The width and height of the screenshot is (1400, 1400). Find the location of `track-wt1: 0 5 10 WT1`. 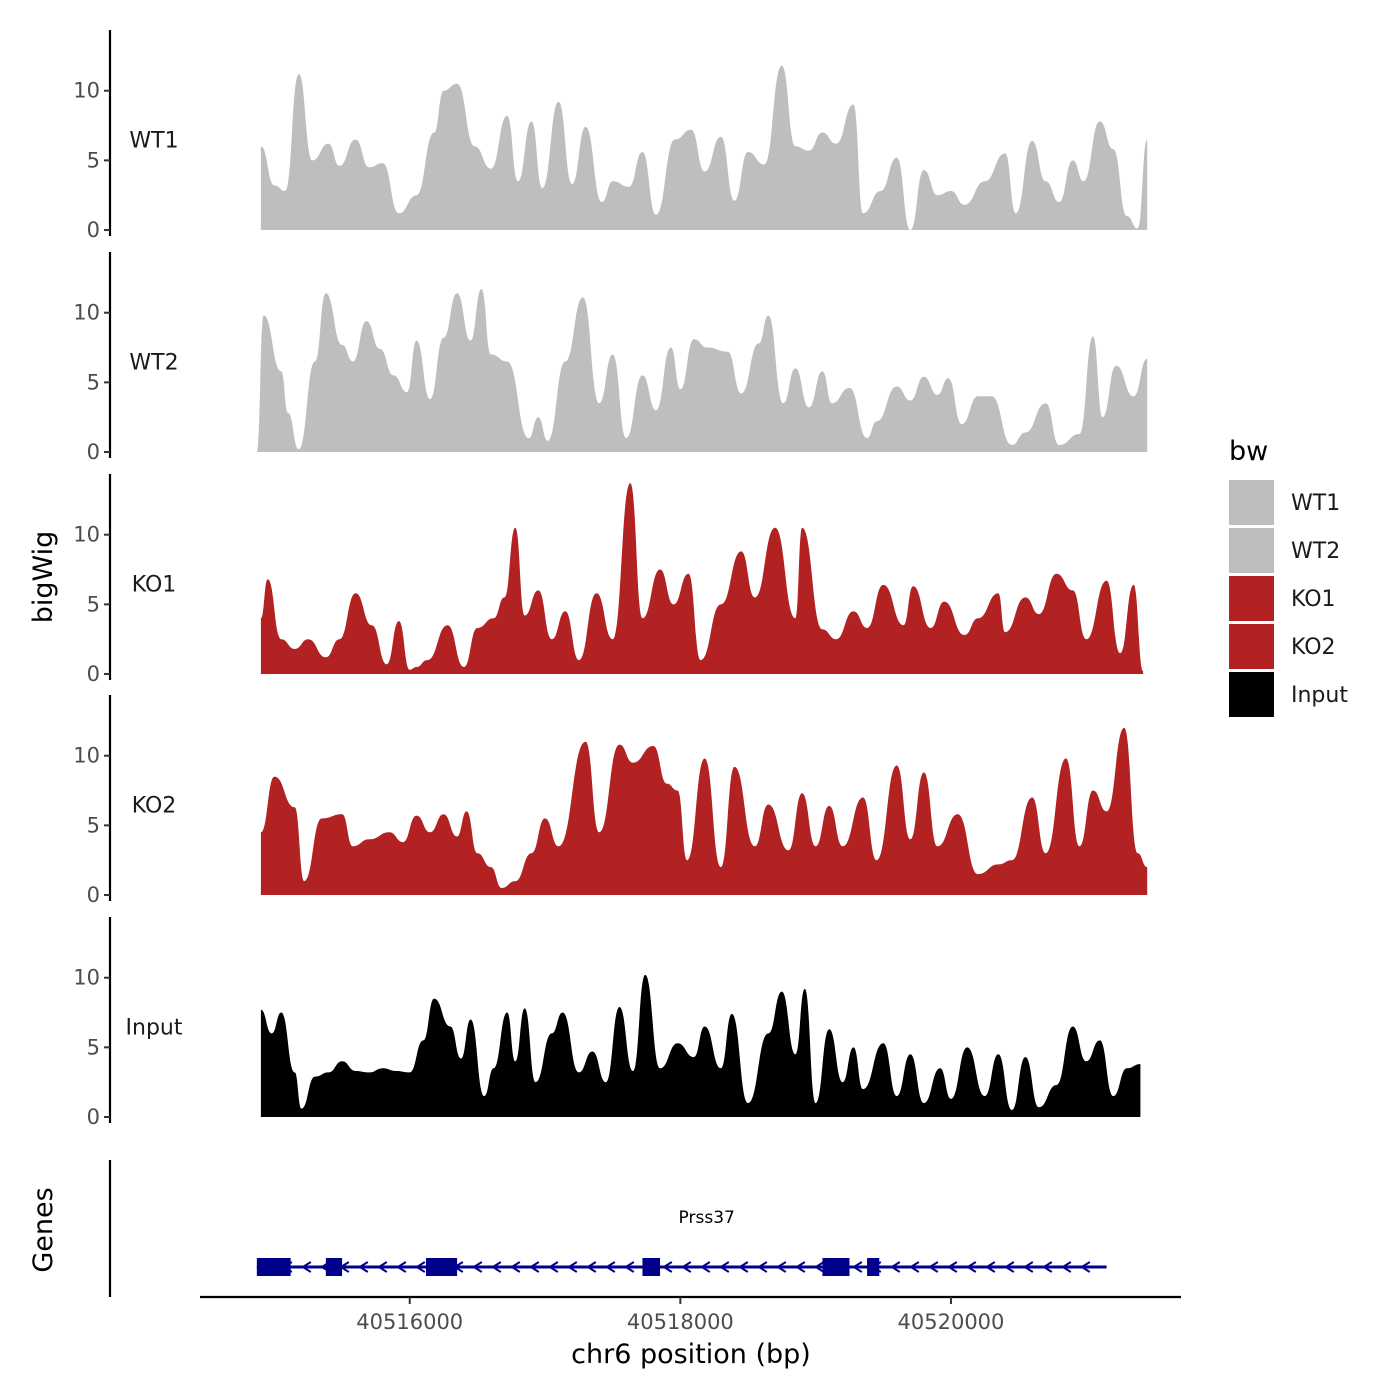

track-wt1: 0 5 10 WT1 is located at coordinates (610, 136).